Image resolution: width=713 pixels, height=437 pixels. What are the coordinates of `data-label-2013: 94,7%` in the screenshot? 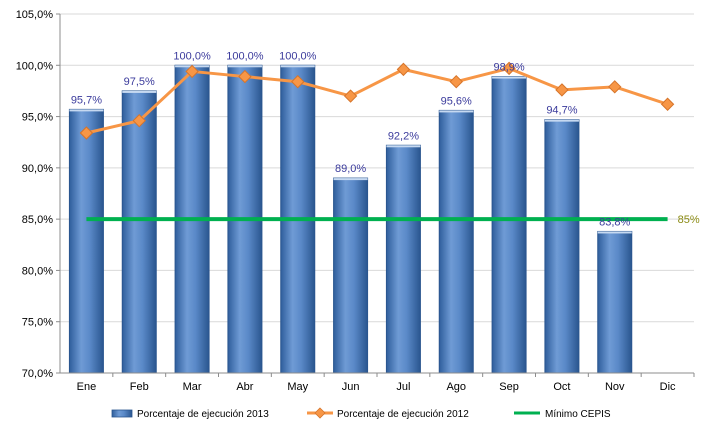 It's located at (561, 111).